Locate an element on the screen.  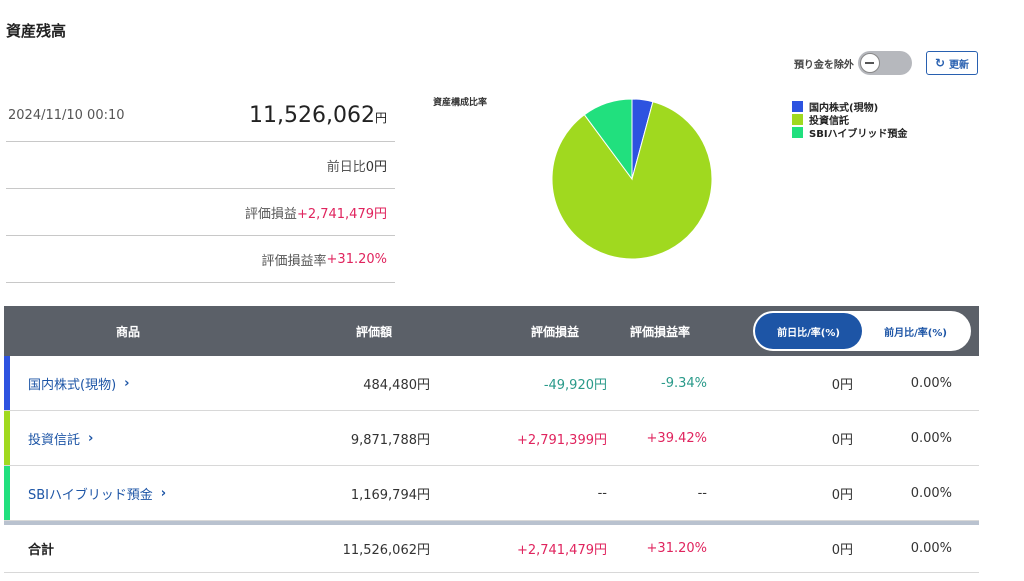
summary-label: 評価損益 is located at coordinates (270, 214).